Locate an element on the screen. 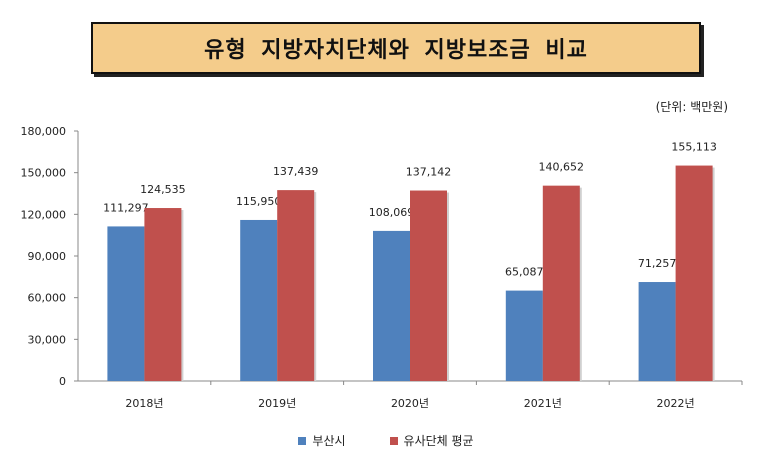 This screenshot has width=772, height=468. x-tick-label: 2020년 is located at coordinates (410, 403).